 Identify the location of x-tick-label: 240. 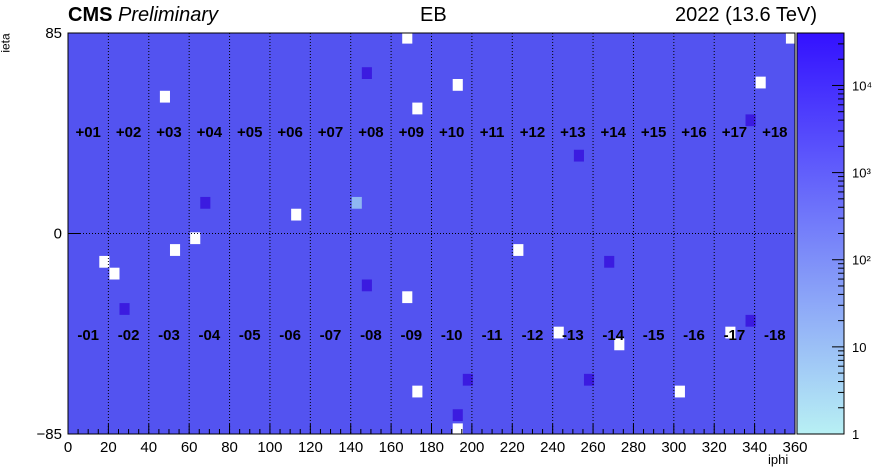
(552, 447).